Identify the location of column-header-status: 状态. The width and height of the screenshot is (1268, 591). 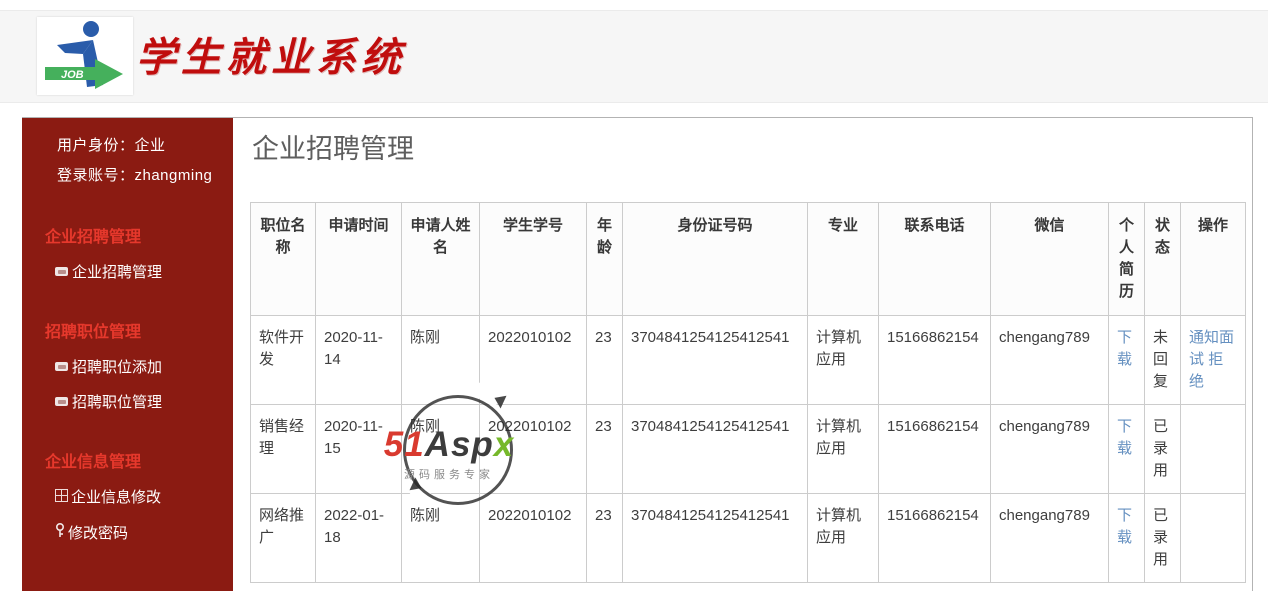
(1162, 259).